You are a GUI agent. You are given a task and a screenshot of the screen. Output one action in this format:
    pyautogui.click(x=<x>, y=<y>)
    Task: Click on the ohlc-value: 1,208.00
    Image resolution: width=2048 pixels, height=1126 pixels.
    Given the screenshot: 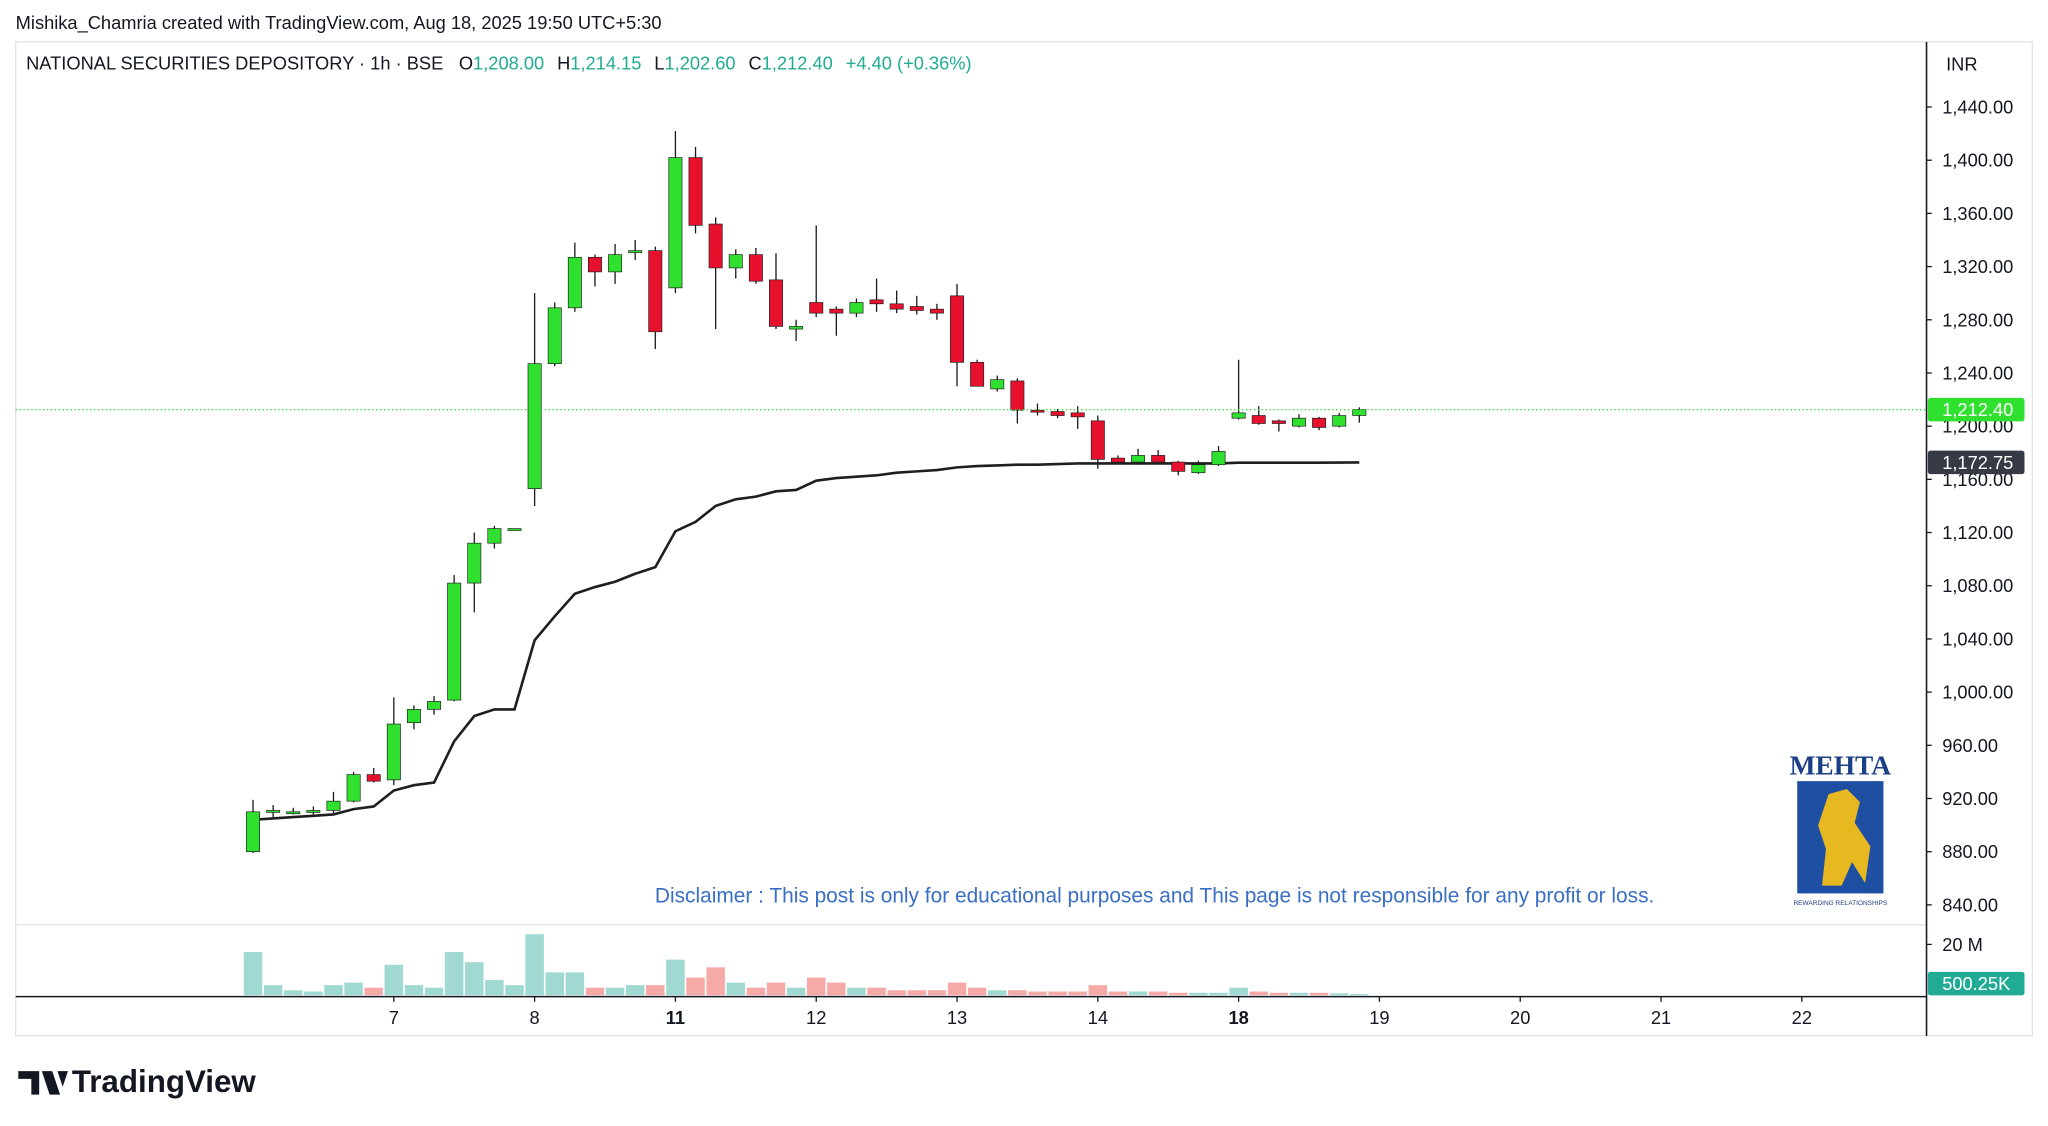 What is the action you would take?
    pyautogui.click(x=508, y=62)
    